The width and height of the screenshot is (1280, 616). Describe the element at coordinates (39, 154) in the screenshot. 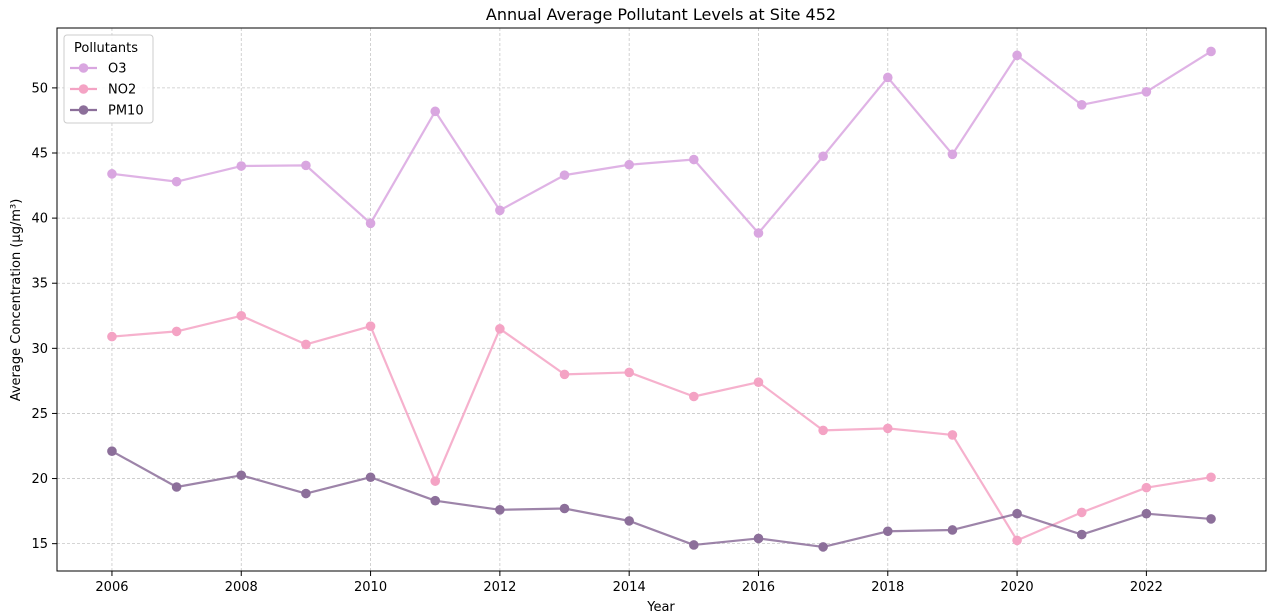

I see `y-tick-label: 45` at that location.